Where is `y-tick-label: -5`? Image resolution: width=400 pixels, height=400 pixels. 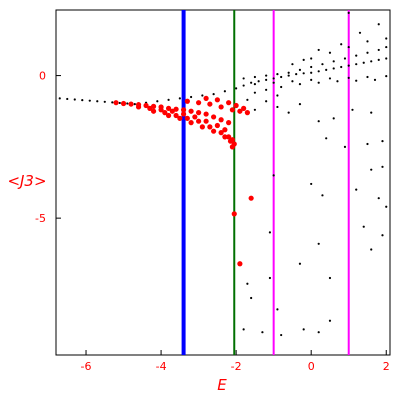
y-tick-label: -5 is located at coordinates (40, 218).